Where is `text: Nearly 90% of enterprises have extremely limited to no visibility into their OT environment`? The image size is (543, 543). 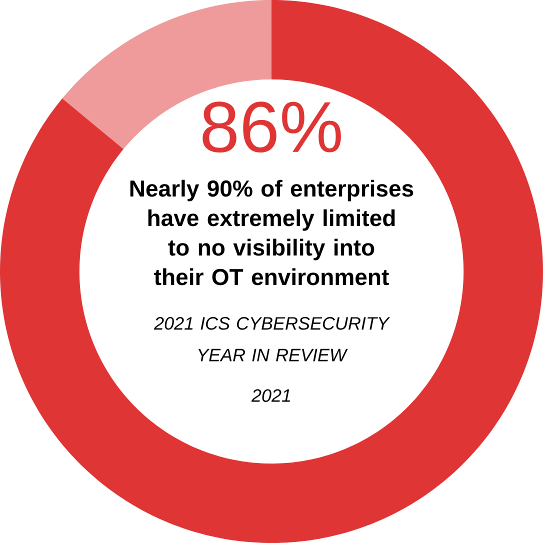
text: Nearly 90% of enterprises have extremely limited to no visibility into their OT environment is located at coordinates (272, 233).